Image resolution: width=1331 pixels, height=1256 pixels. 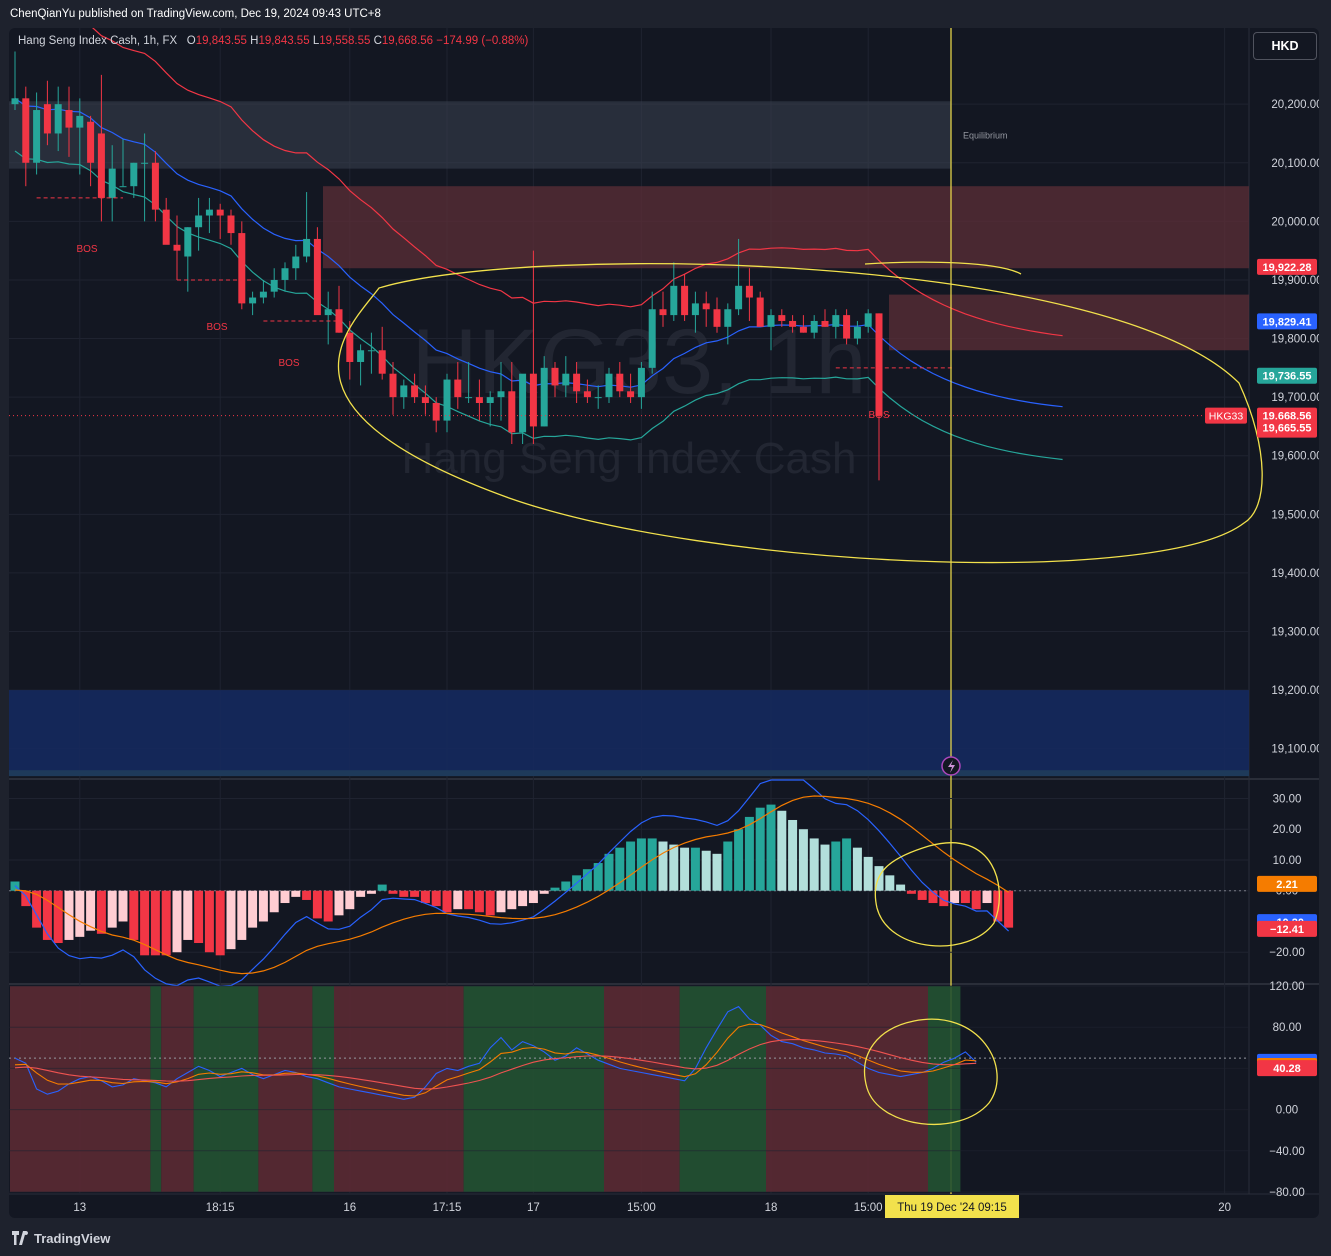 What do you see at coordinates (221, 41) in the screenshot?
I see `legend-open: 19,843.55` at bounding box center [221, 41].